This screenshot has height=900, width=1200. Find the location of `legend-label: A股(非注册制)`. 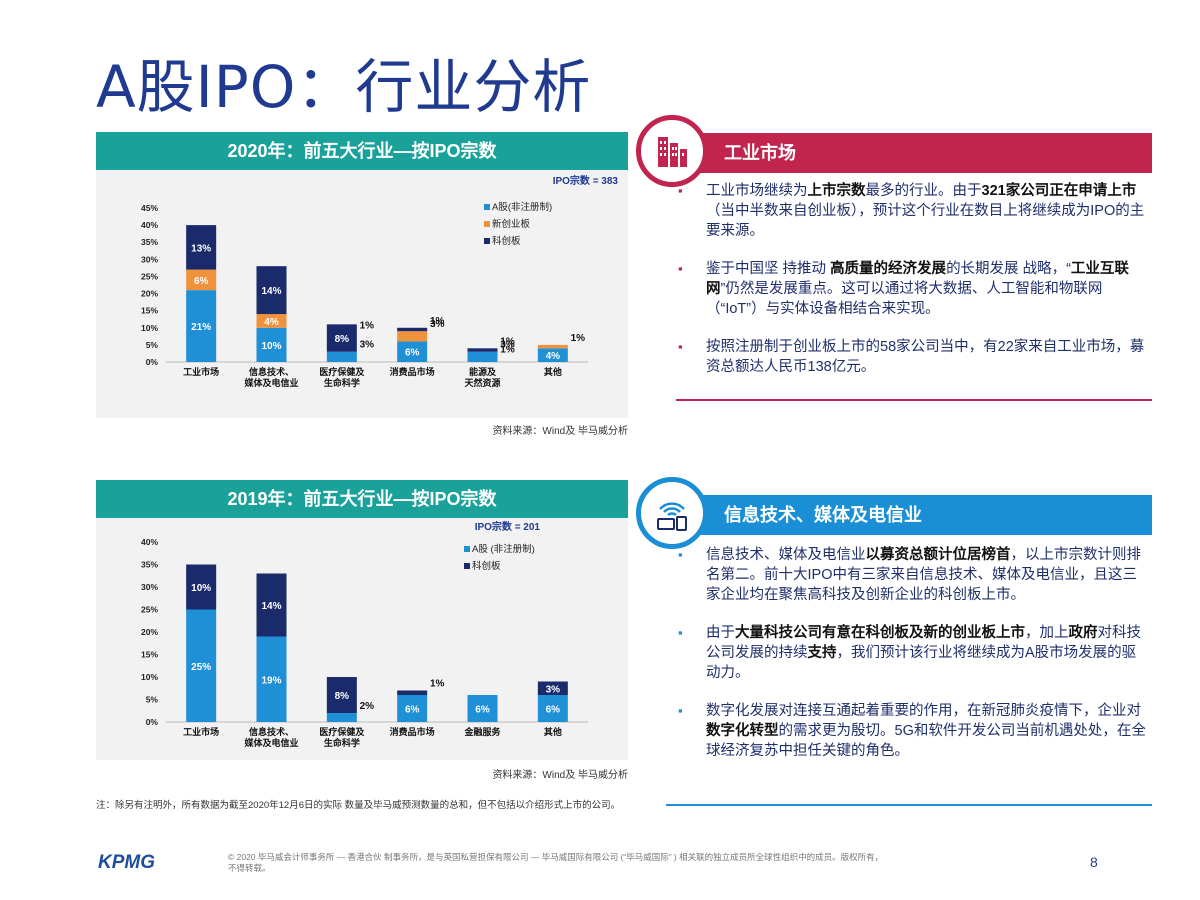

legend-label: A股(非注册制) is located at coordinates (522, 207).